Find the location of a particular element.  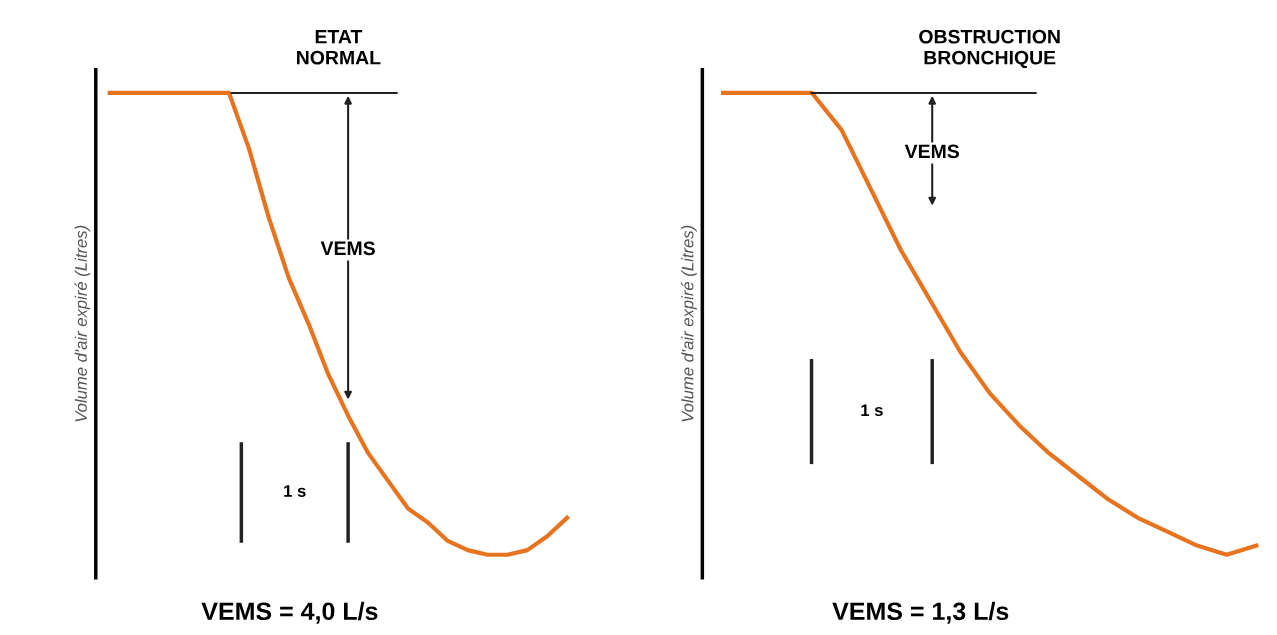

chart-title: OBSTRUCTION BRONCHIQUE is located at coordinates (989, 49).